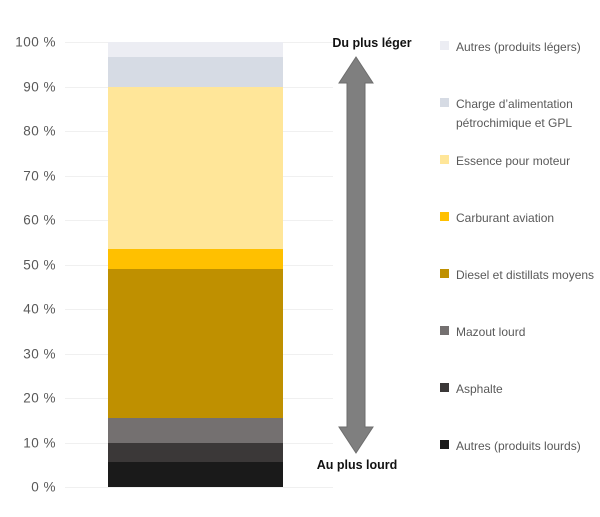  Describe the element at coordinates (479, 389) in the screenshot. I see `legend-label: Asphalte` at that location.